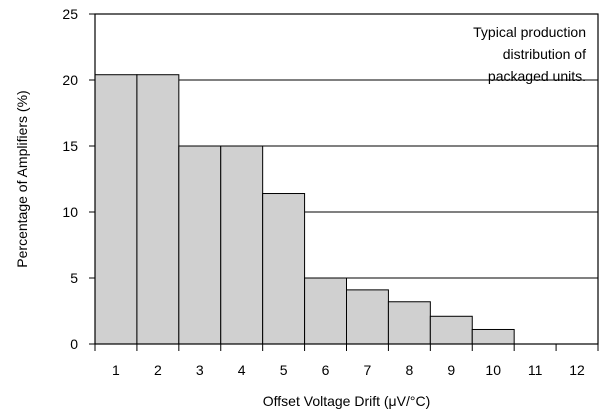  Describe the element at coordinates (451, 370) in the screenshot. I see `x-tick-label: 9` at that location.